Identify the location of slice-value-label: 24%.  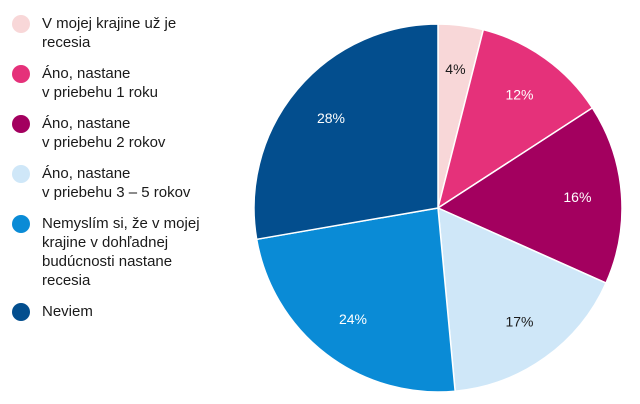
(353, 319).